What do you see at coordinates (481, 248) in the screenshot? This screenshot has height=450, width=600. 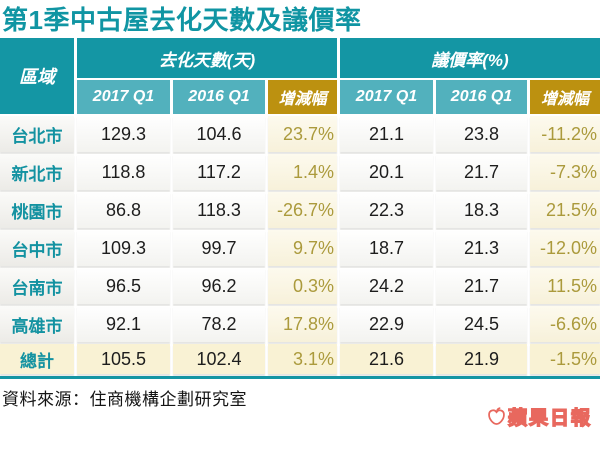 I see `rate-2016-value: 21.3` at bounding box center [481, 248].